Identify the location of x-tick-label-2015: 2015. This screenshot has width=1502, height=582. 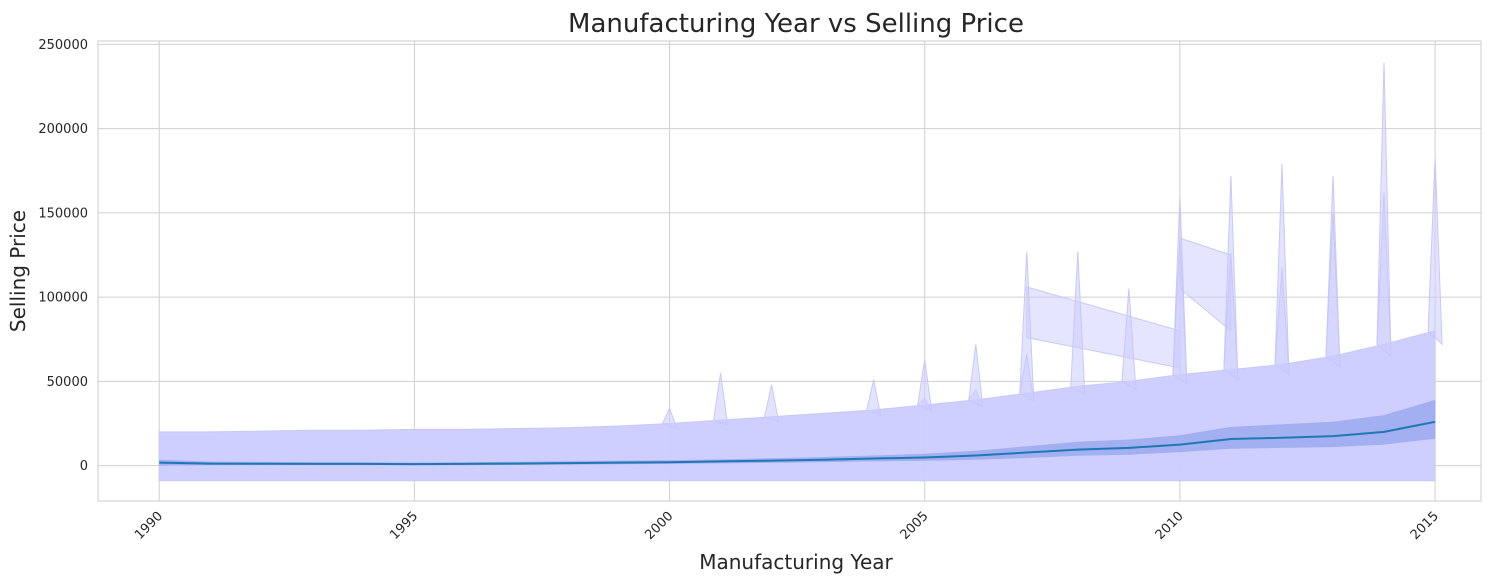
(1425, 526).